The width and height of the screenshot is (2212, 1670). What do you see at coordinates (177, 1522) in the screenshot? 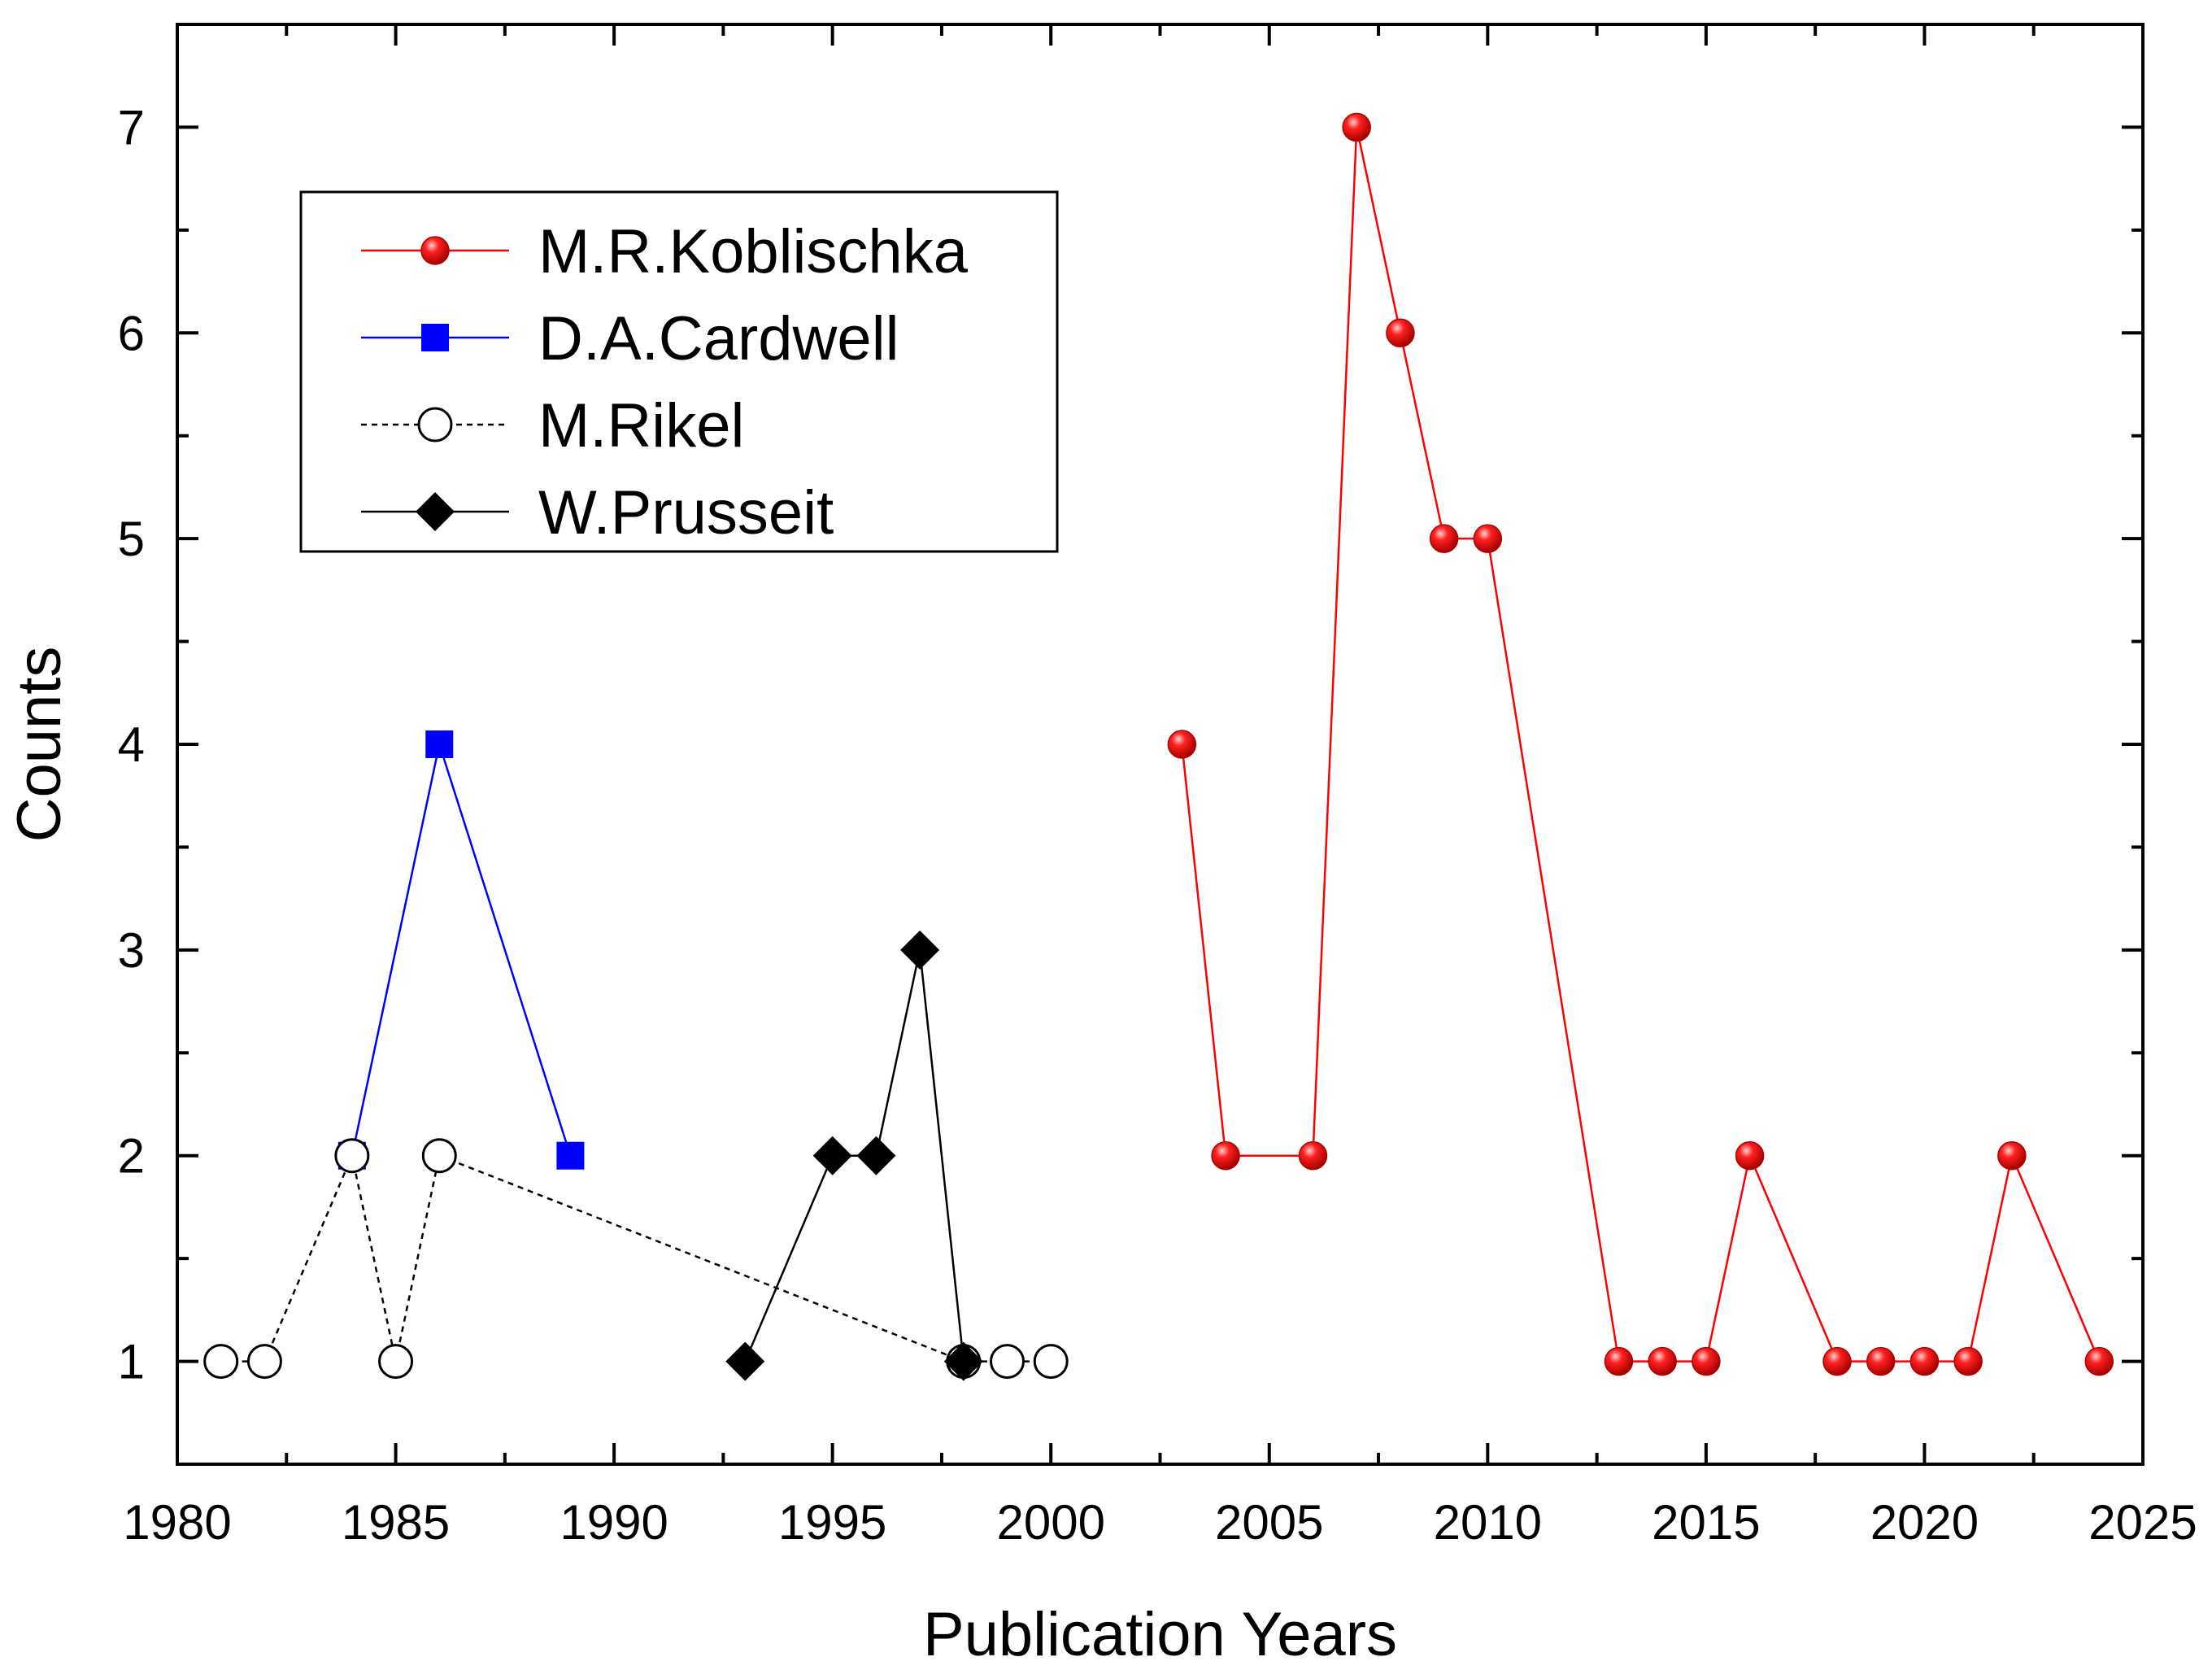
I see `x-tick-label: 1980` at bounding box center [177, 1522].